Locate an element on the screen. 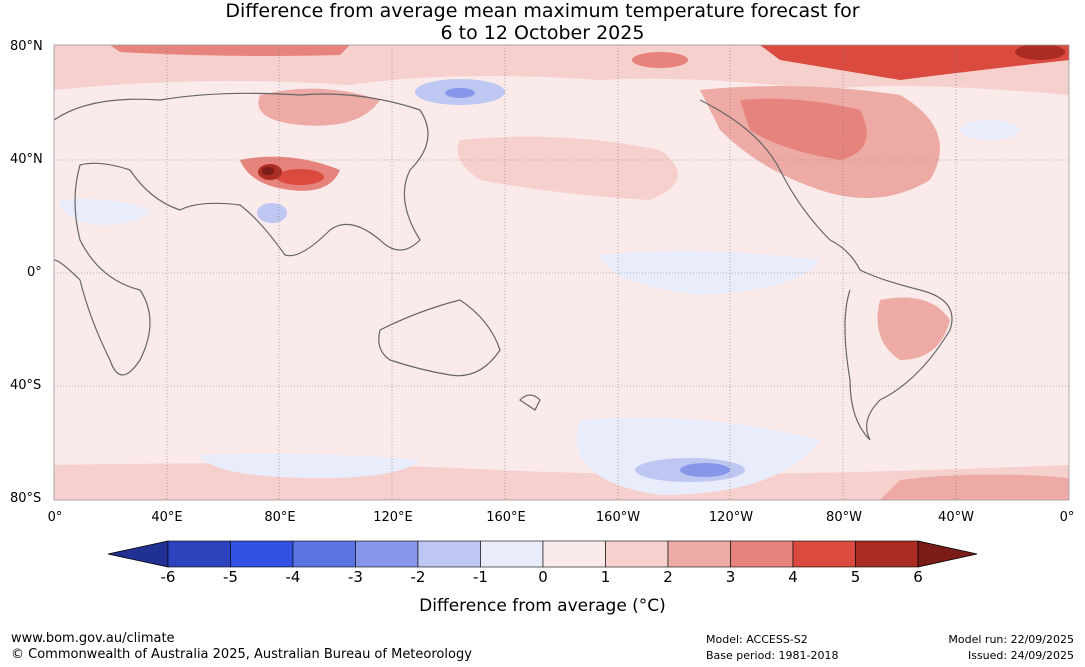 This screenshot has width=1085, height=667. lat-label-0: 0° is located at coordinates (34, 272).